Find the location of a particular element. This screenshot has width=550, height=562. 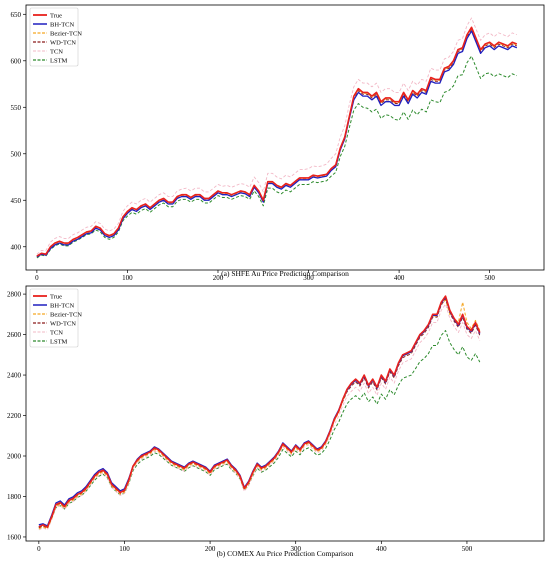

y-tick-label: 550 is located at coordinates (16, 108).